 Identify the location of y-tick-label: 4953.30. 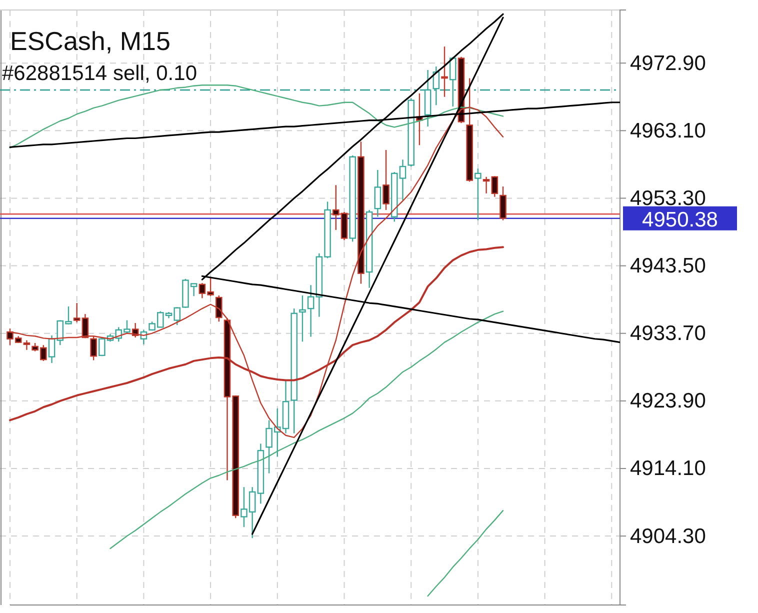
(668, 198).